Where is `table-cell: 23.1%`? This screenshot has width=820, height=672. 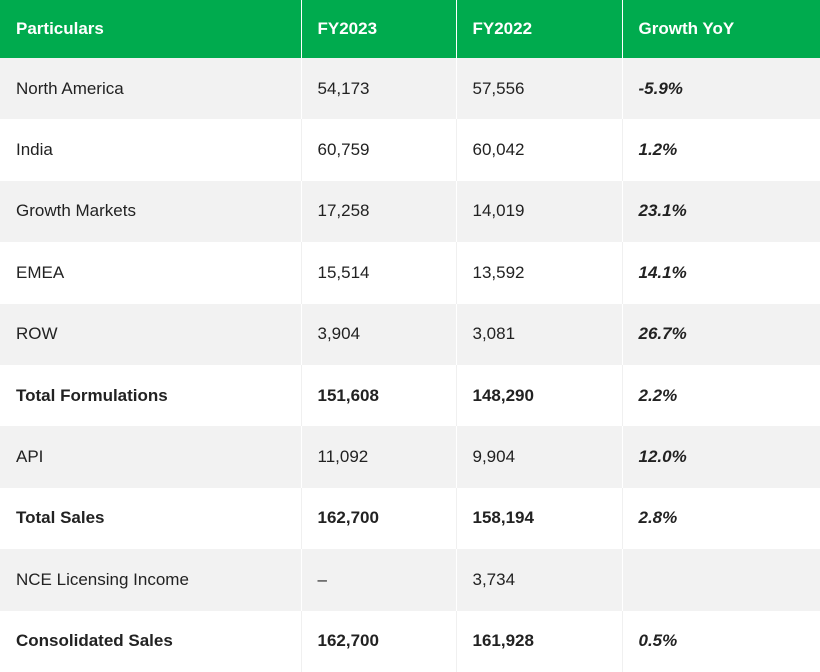 table-cell: 23.1% is located at coordinates (721, 211).